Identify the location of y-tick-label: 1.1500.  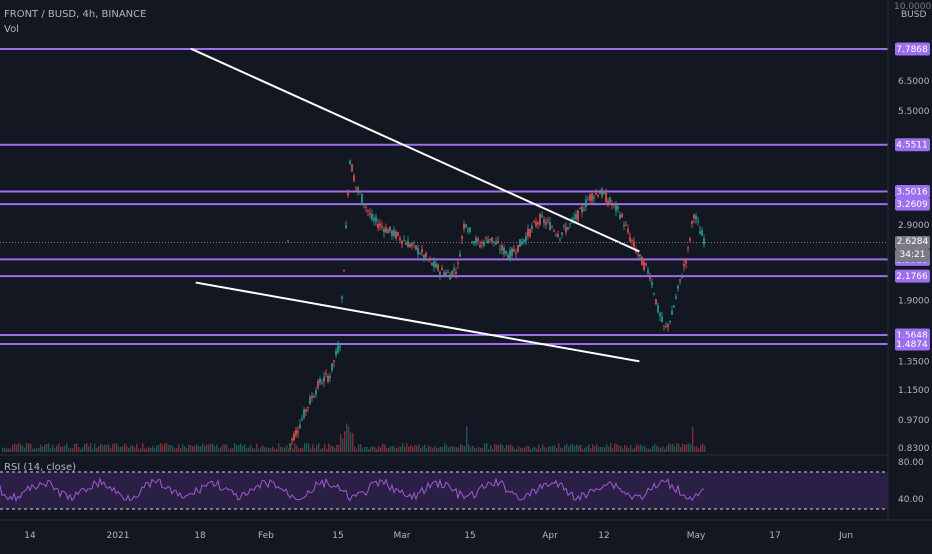
(914, 391).